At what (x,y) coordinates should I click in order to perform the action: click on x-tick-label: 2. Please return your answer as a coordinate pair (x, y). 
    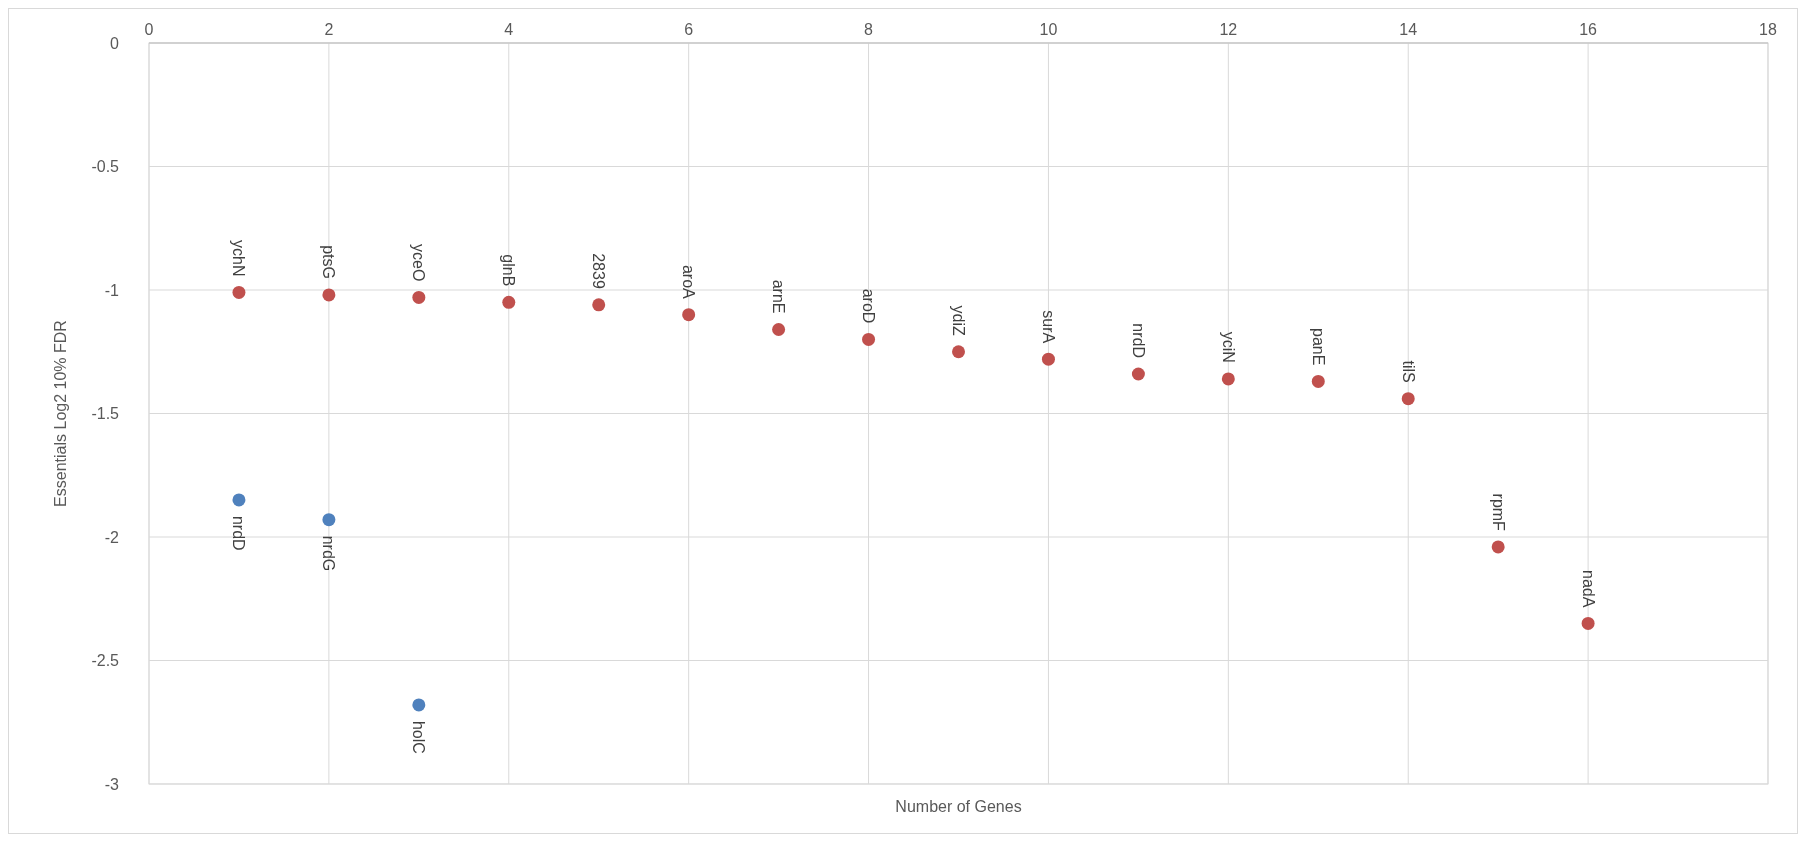
    Looking at the image, I should click on (329, 29).